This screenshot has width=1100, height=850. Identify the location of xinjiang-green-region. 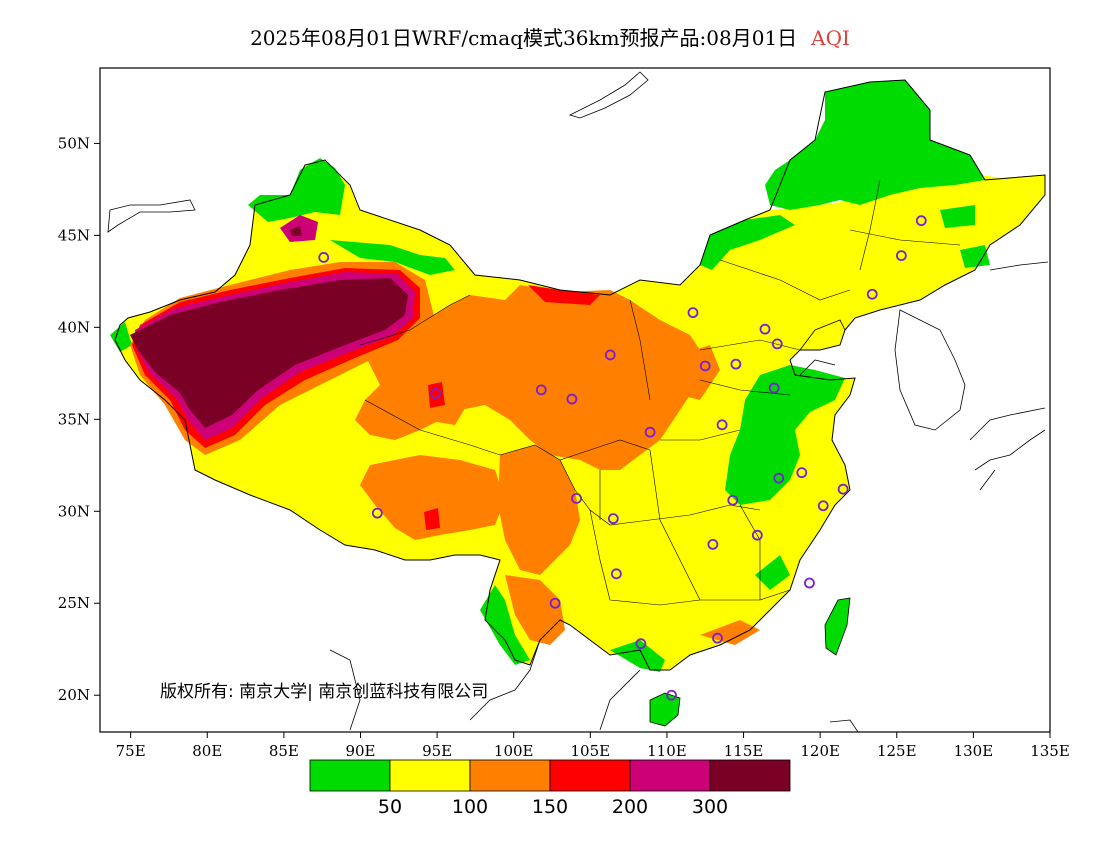
(296, 190).